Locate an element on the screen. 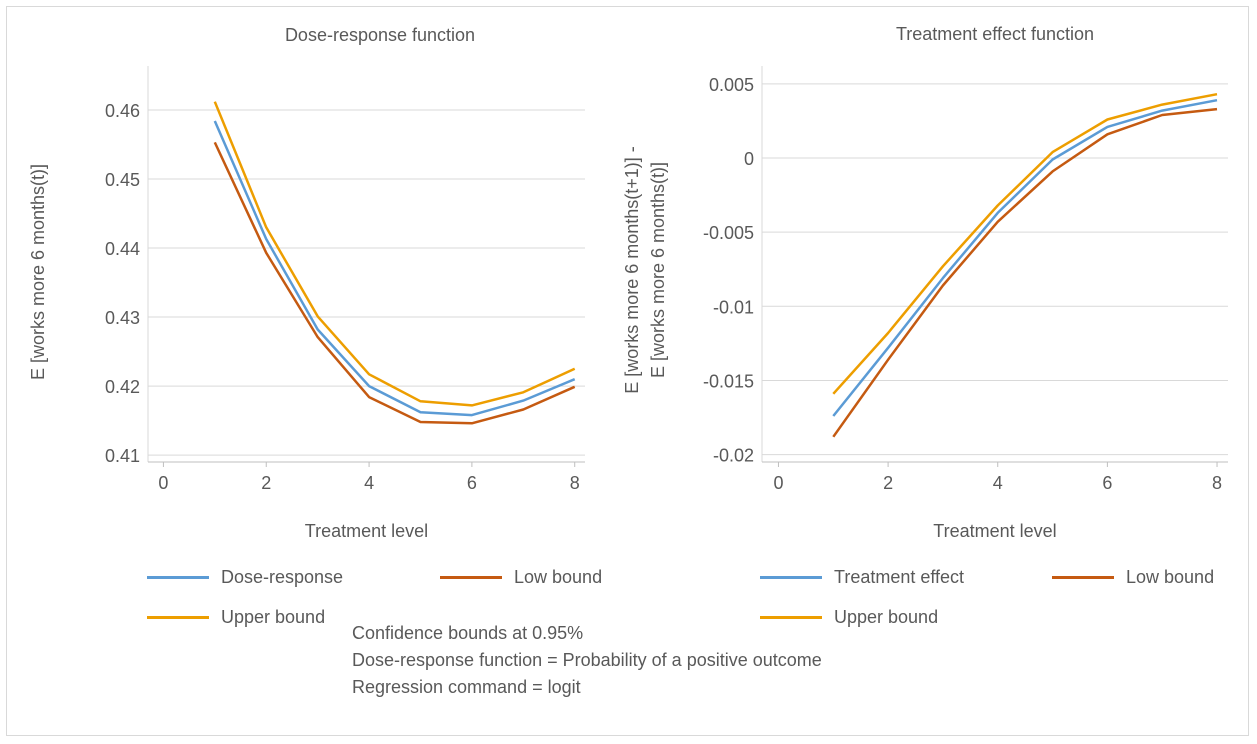 Image resolution: width=1257 pixels, height=744 pixels. effect-legend-label: Low bound is located at coordinates (1170, 577).